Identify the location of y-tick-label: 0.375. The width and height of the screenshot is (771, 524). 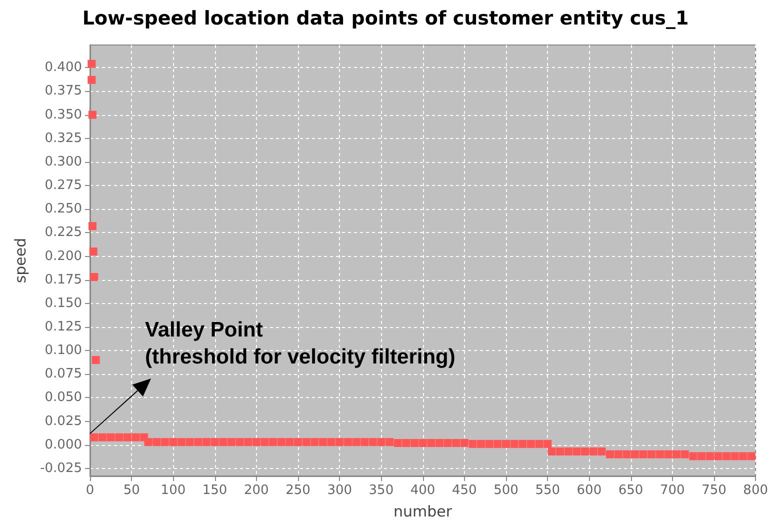
(63, 91).